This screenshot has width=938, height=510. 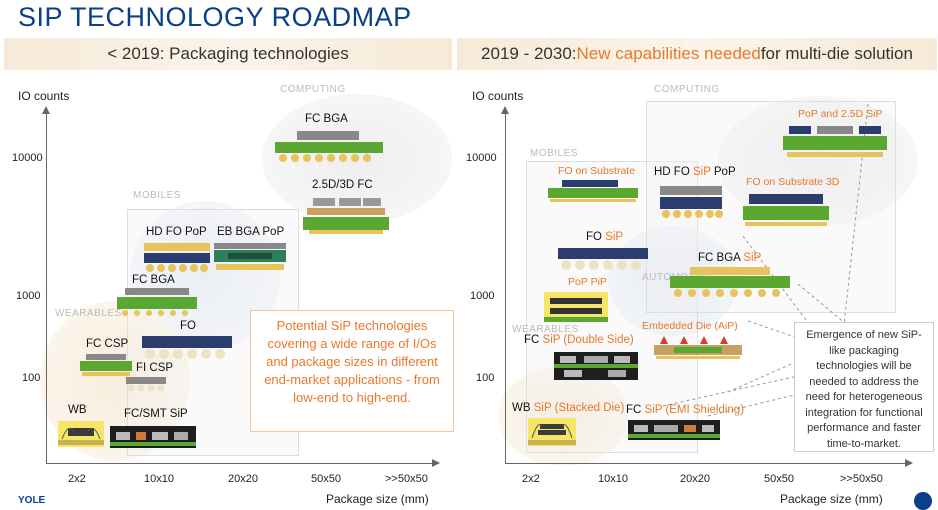 What do you see at coordinates (635, 410) in the screenshot?
I see `pkg-label-fc-emi-part: FC` at bounding box center [635, 410].